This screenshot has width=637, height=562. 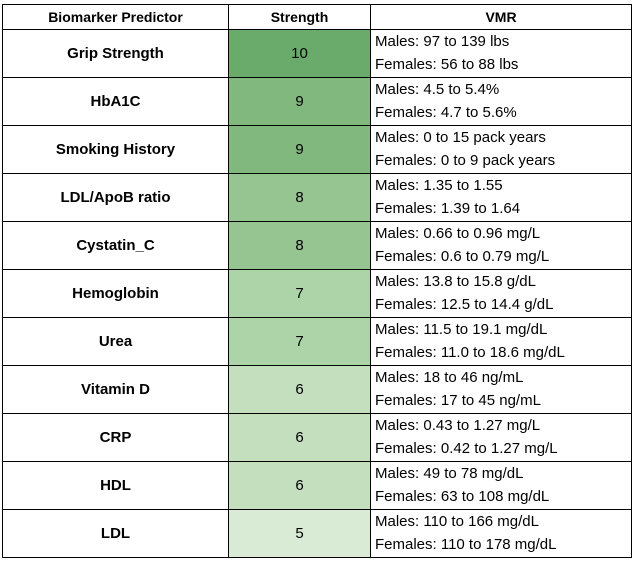 What do you see at coordinates (464, 304) in the screenshot?
I see `vmr-females: Females: 12.5 to 14.4 g/dL` at bounding box center [464, 304].